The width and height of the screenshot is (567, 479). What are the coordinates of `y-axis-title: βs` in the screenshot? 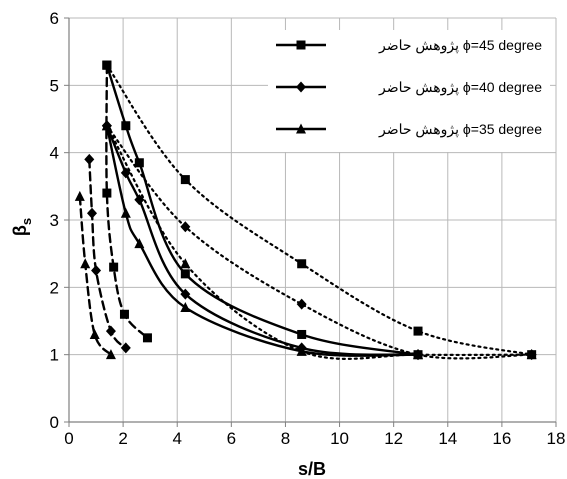 It's located at (22, 227).